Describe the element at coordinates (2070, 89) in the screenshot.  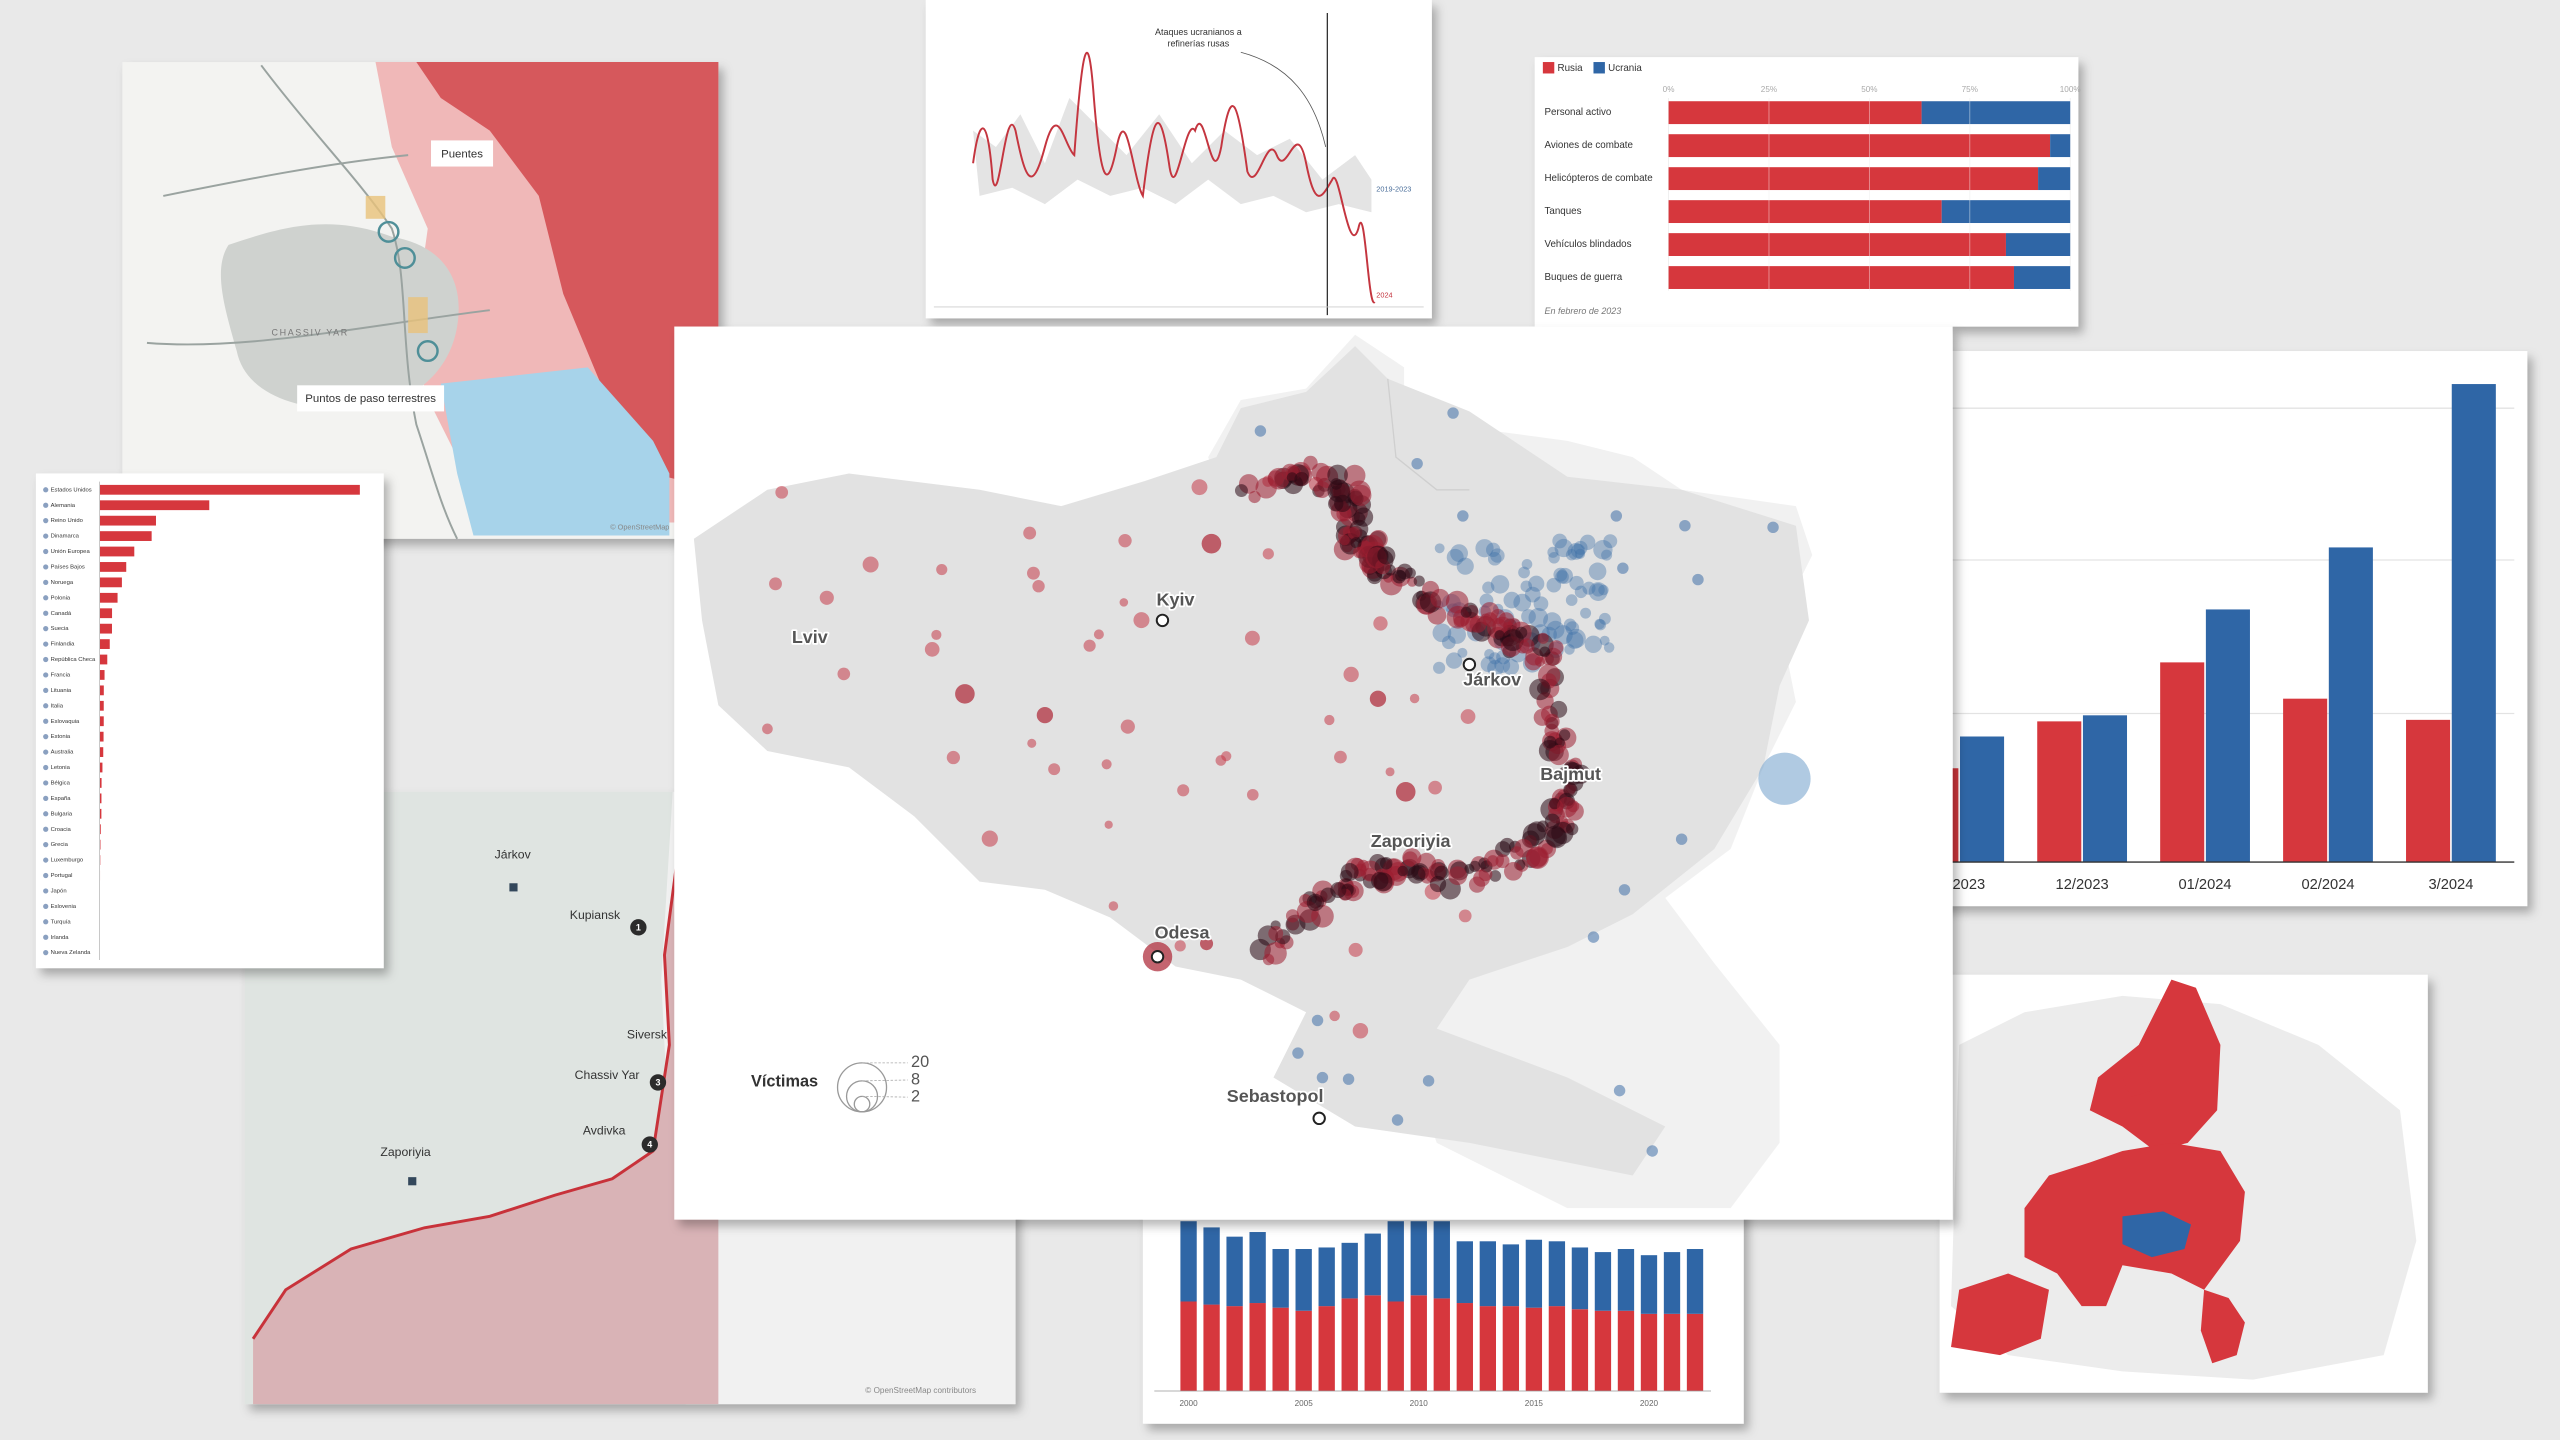
I see `x-tick-label: 100%` at that location.